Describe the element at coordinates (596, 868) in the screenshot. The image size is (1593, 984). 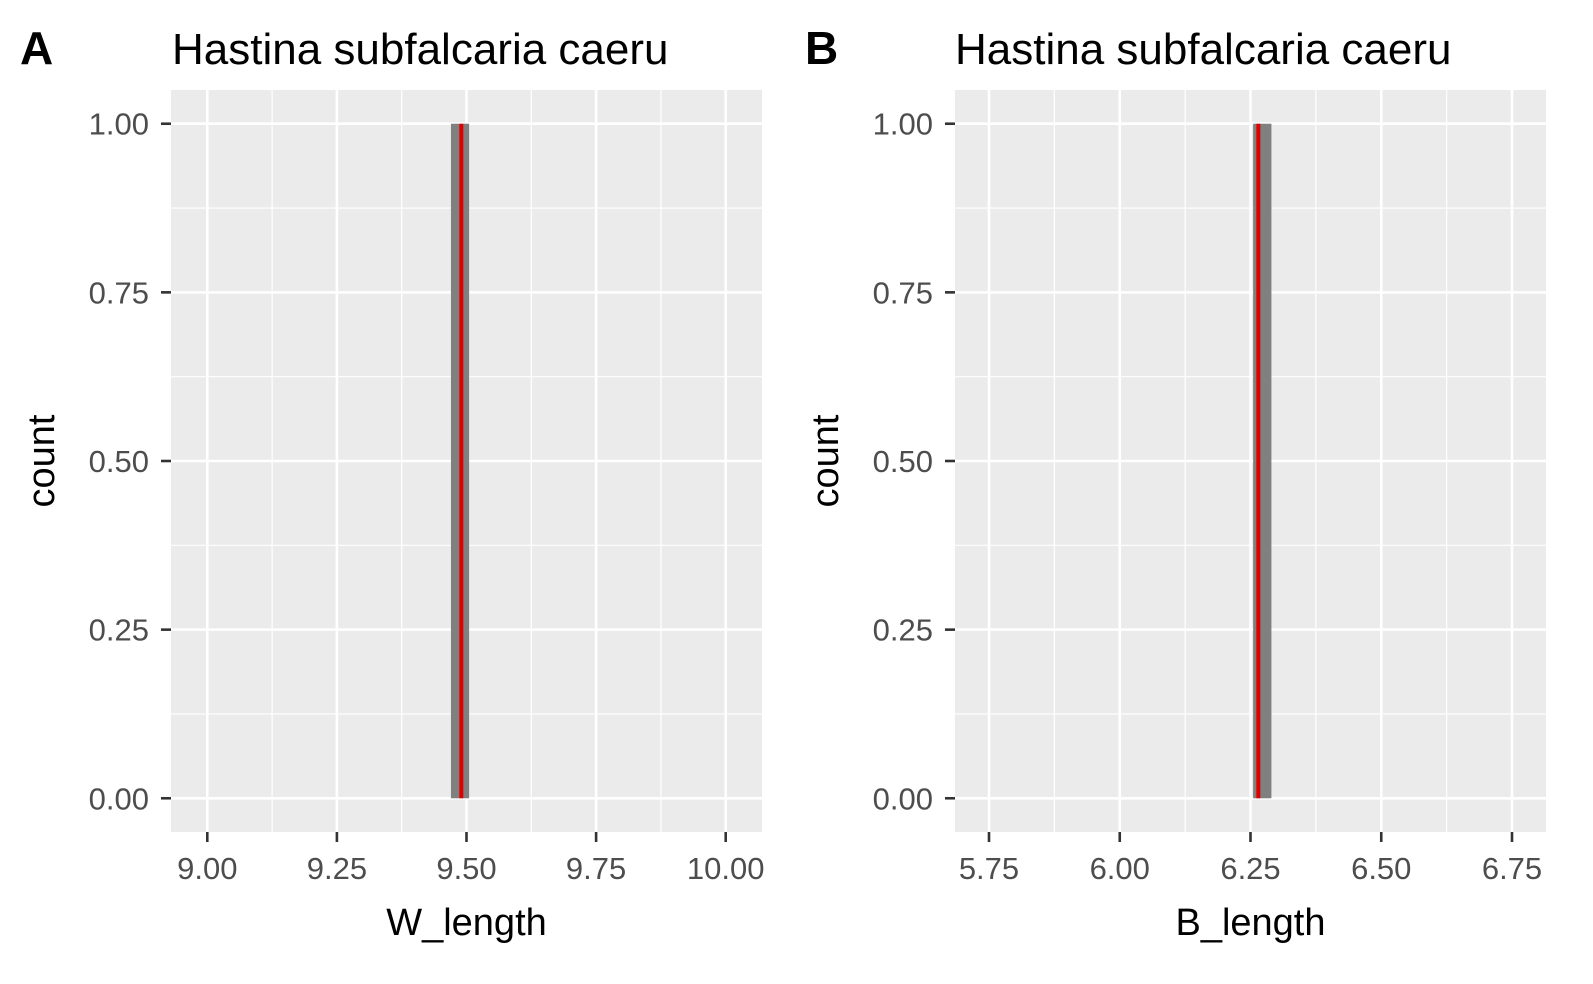
I see `x-tick-label: 9.75` at that location.